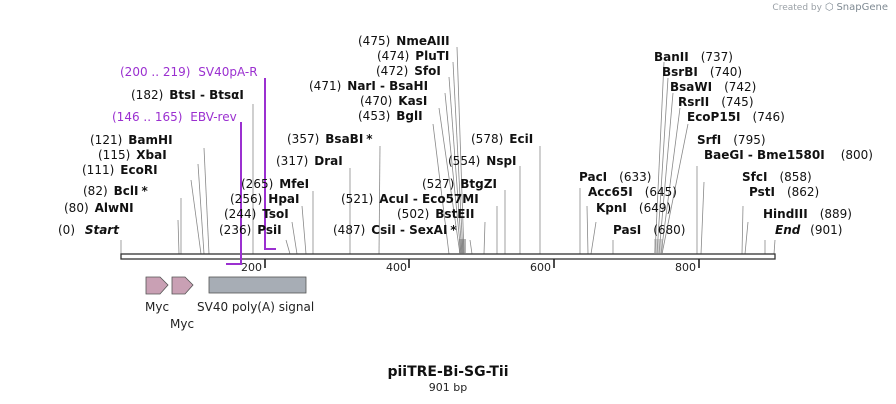 This screenshot has width=896, height=404. What do you see at coordinates (115, 191) in the screenshot?
I see `enzyme-bcli: (82) BclI *` at bounding box center [115, 191].